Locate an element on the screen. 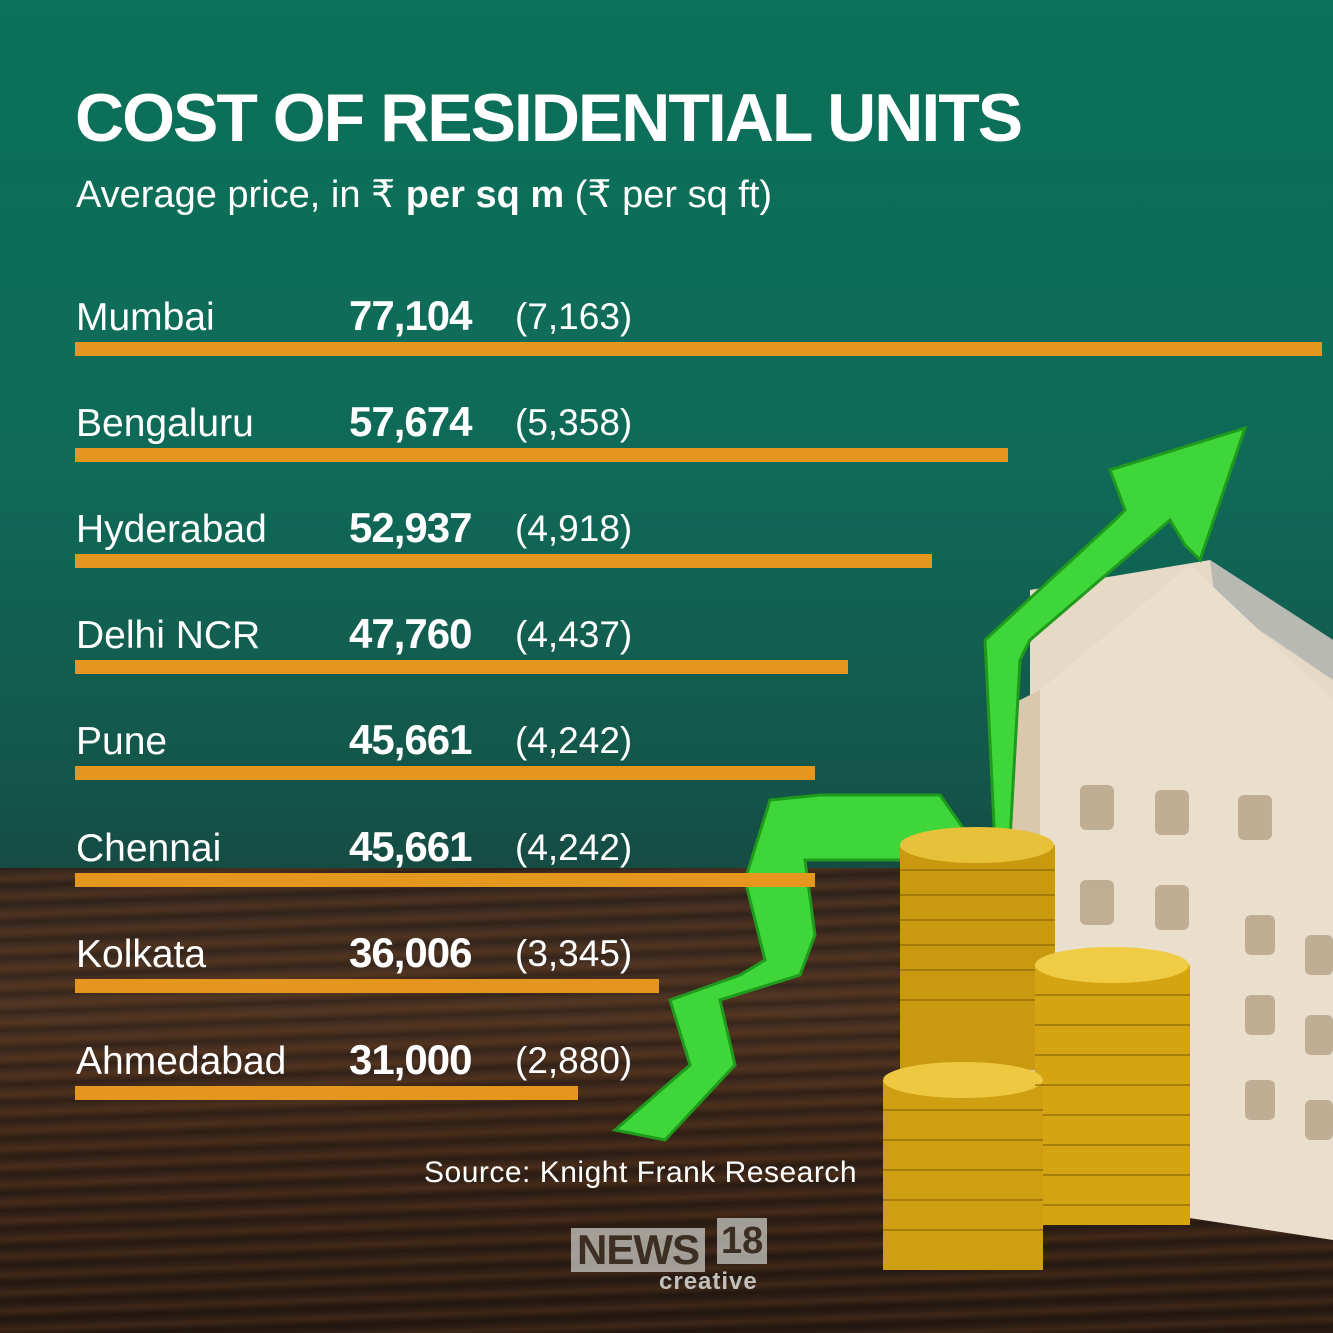 Image resolution: width=1333 pixels, height=1333 pixels. price-per-sq-ft: (3,345) is located at coordinates (574, 953).